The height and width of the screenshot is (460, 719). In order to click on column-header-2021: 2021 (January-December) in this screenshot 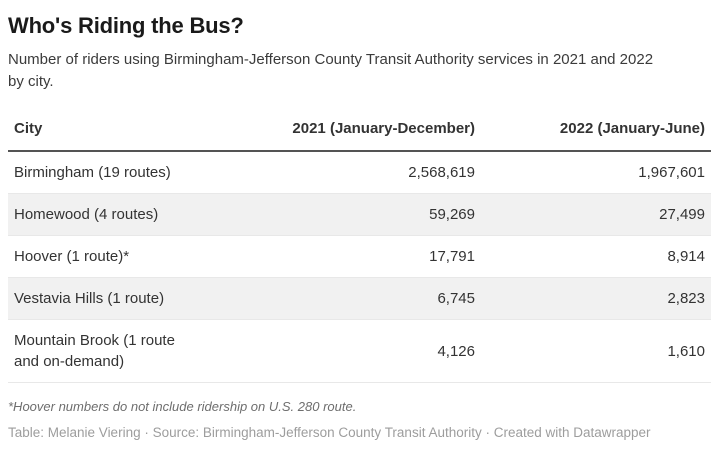, I will do `click(344, 132)`.